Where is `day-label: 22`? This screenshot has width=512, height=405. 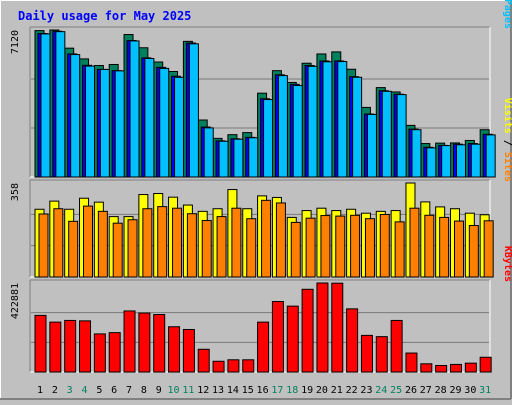 day-label: 22 is located at coordinates (352, 390).